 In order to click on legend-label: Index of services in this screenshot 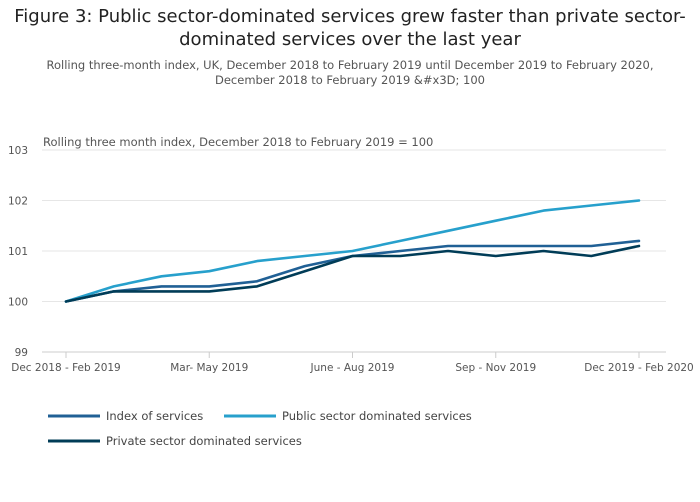, I will do `click(154, 416)`.